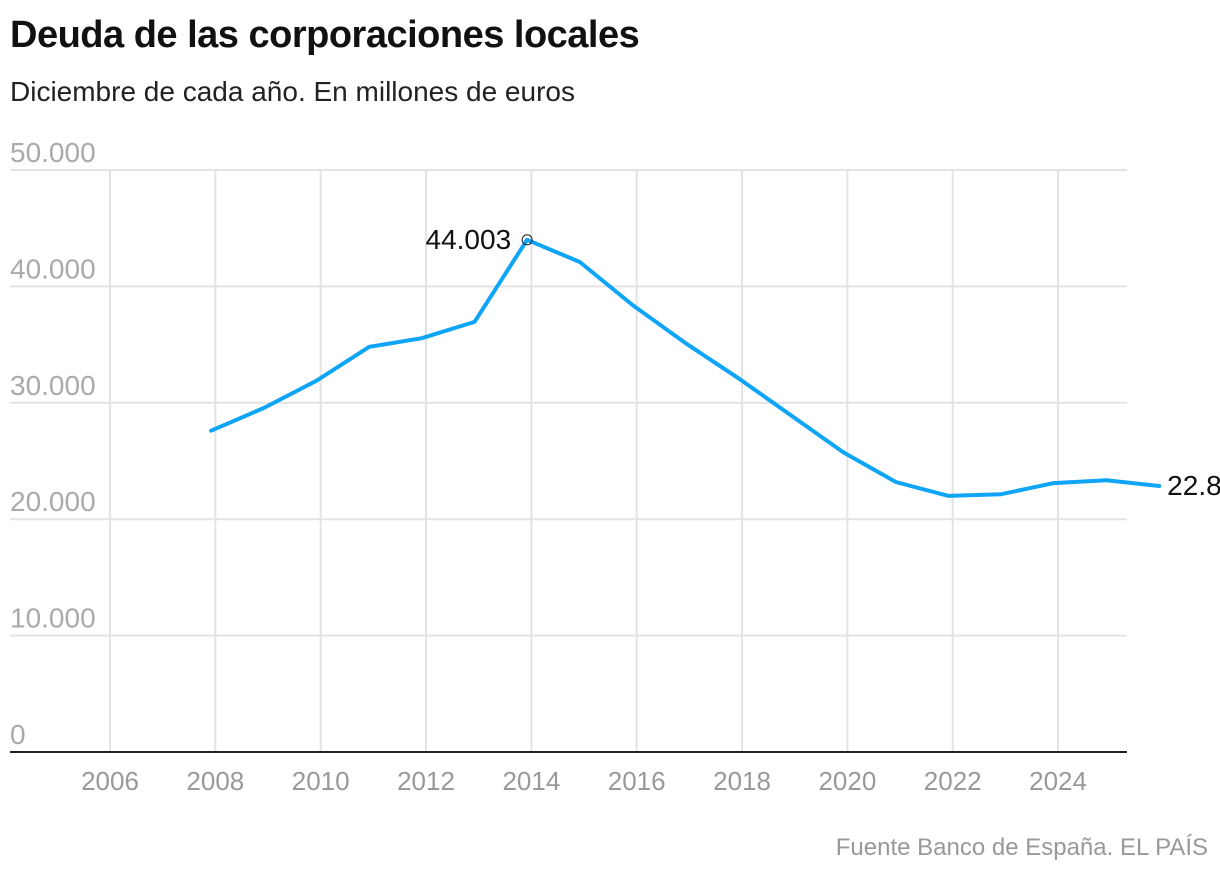 Image resolution: width=1220 pixels, height=878 pixels. I want to click on annotation-label: 22.848, so click(1193, 485).